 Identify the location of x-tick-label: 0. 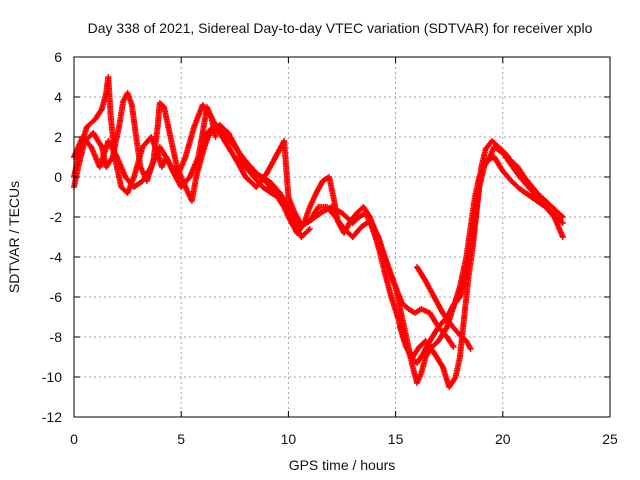
(74, 439).